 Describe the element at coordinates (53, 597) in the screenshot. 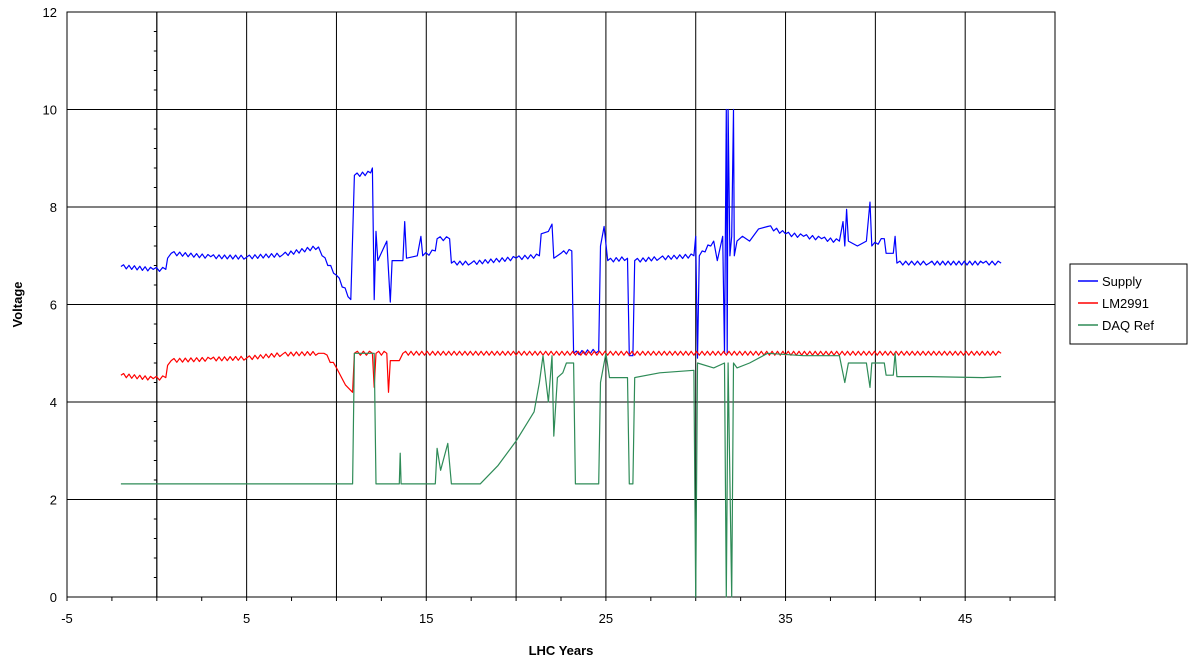

I see `y-tick-label: 0` at that location.